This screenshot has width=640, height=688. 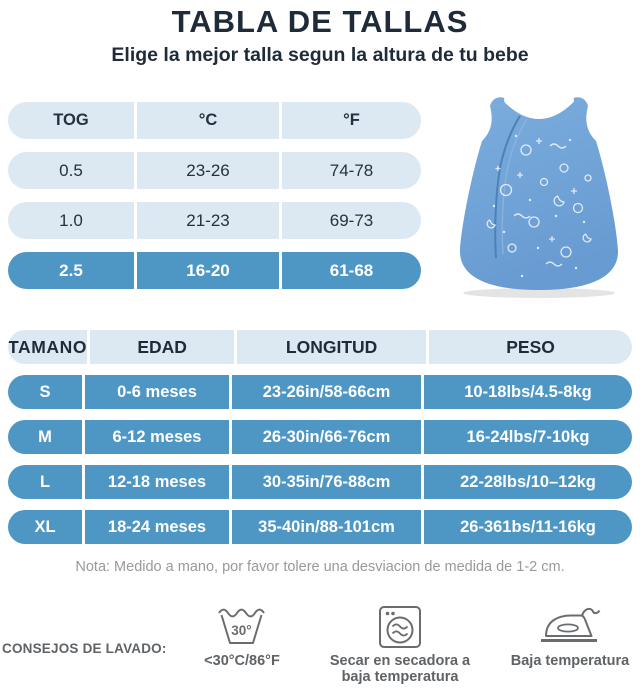 I want to click on tumble-dryer-icon, so click(x=400, y=627).